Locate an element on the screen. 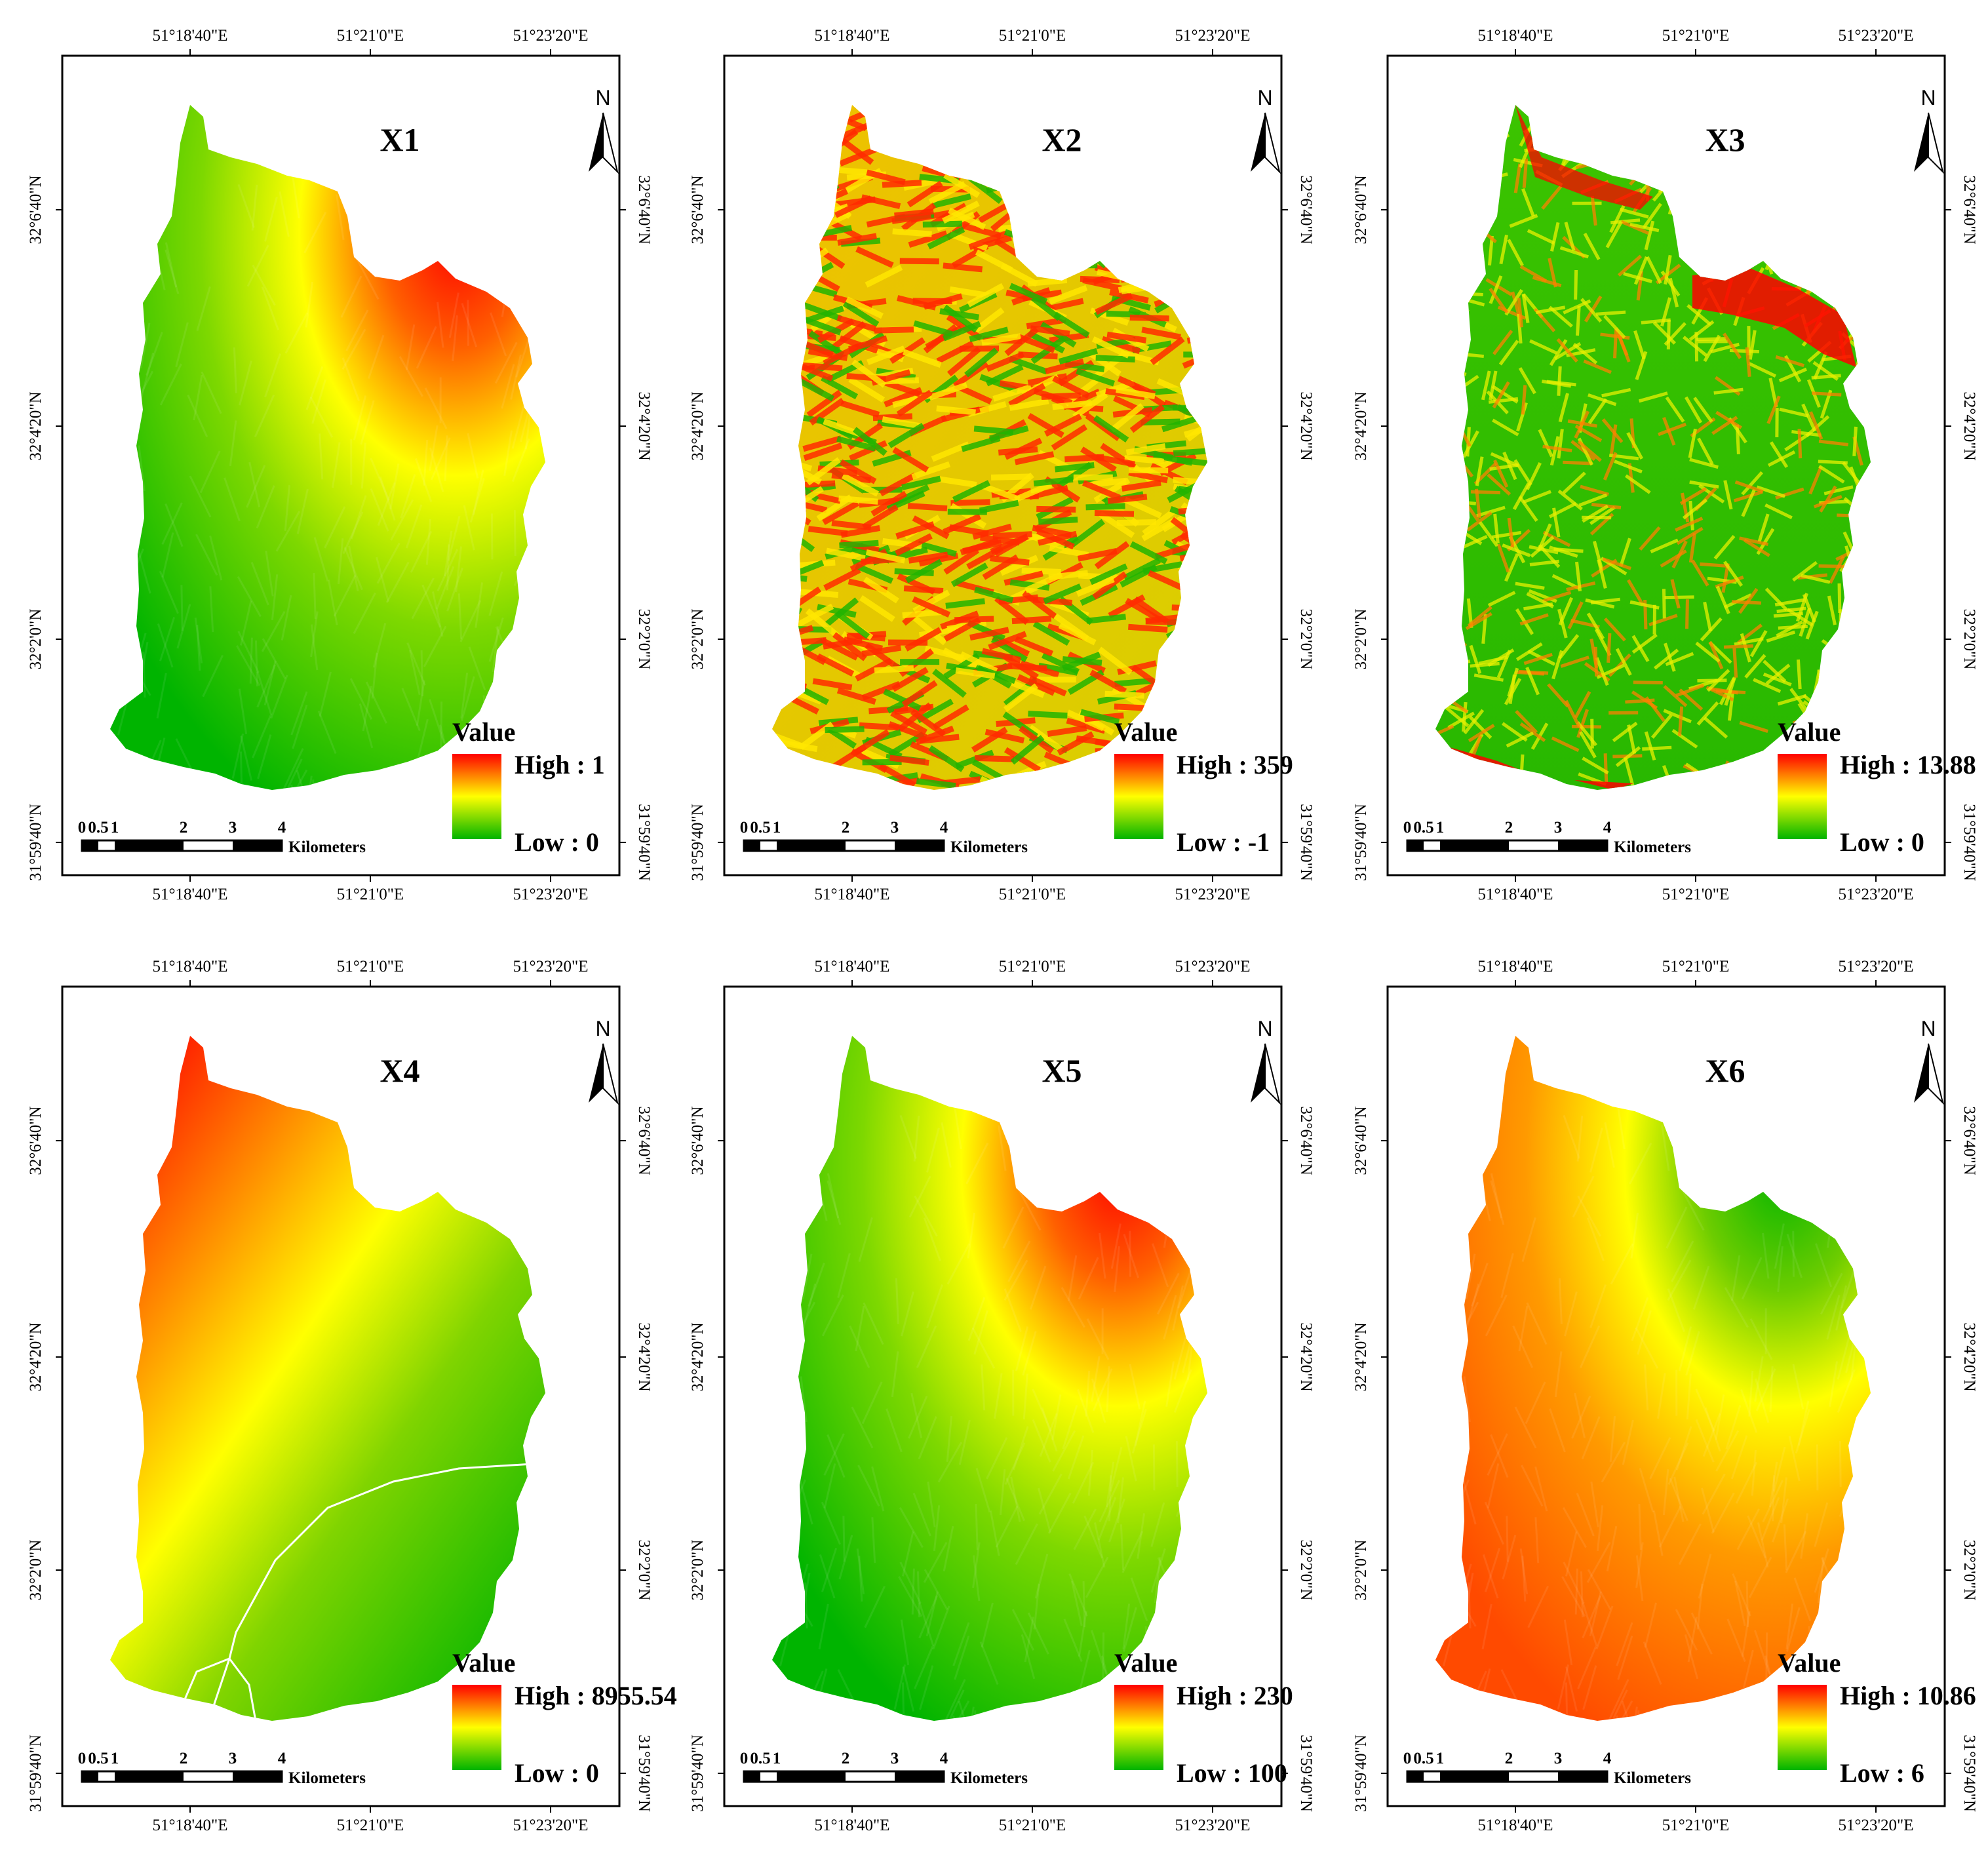  legend-high-value: High : 230 is located at coordinates (1235, 1695).